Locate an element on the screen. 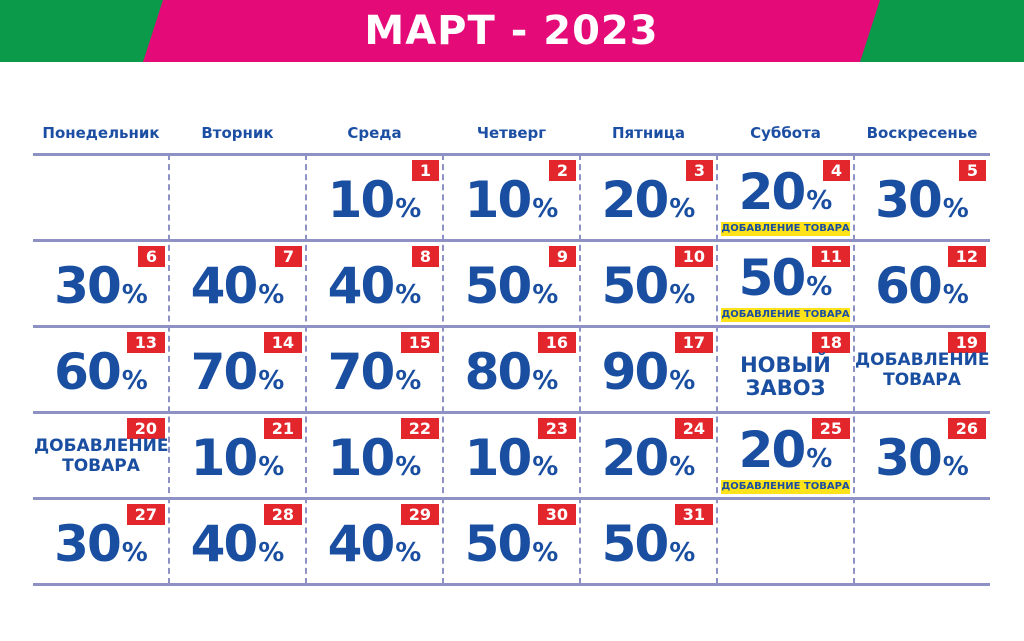 The image size is (1024, 641). discount-value: 70% is located at coordinates (374, 378).